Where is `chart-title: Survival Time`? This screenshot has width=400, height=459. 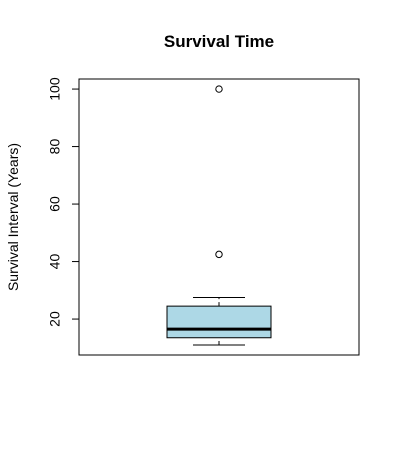
chart-title: Survival Time is located at coordinates (219, 41).